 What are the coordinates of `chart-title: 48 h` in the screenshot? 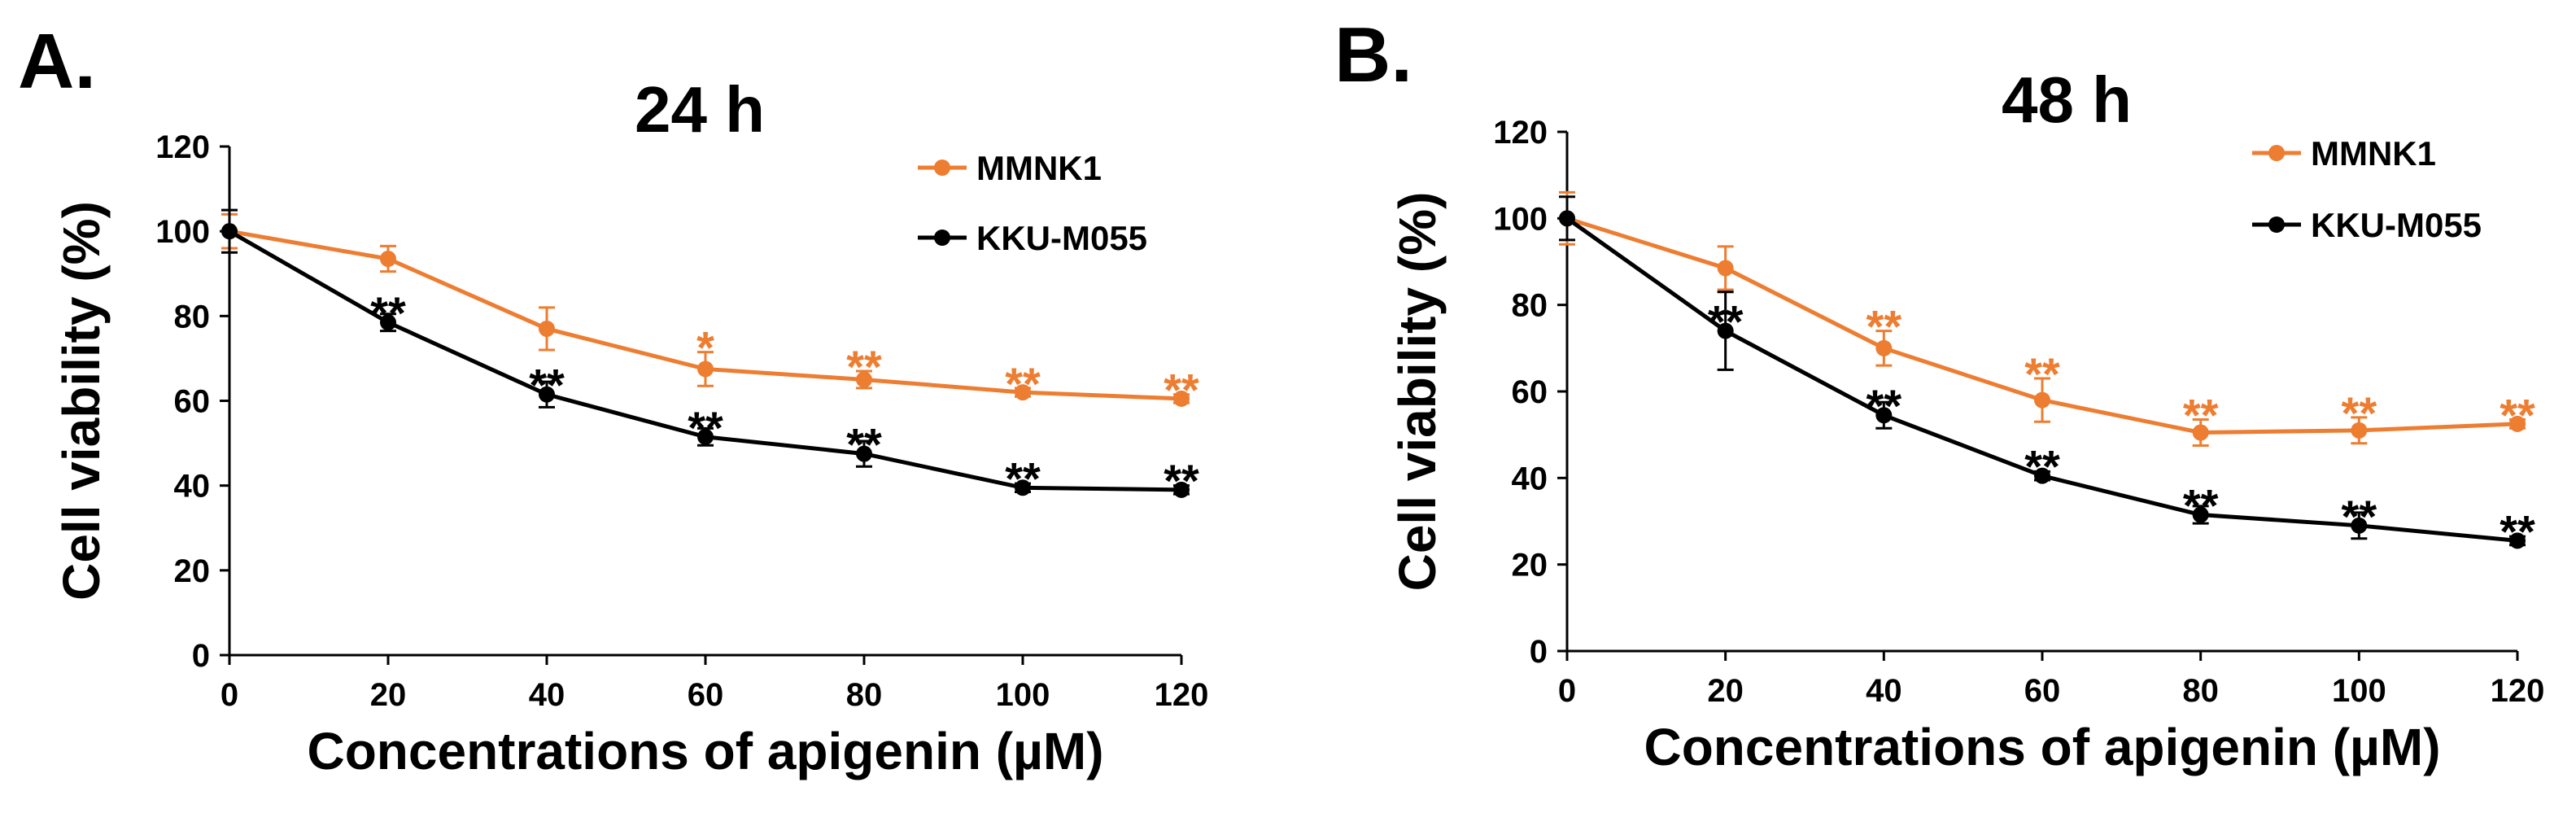 It's located at (2067, 99).